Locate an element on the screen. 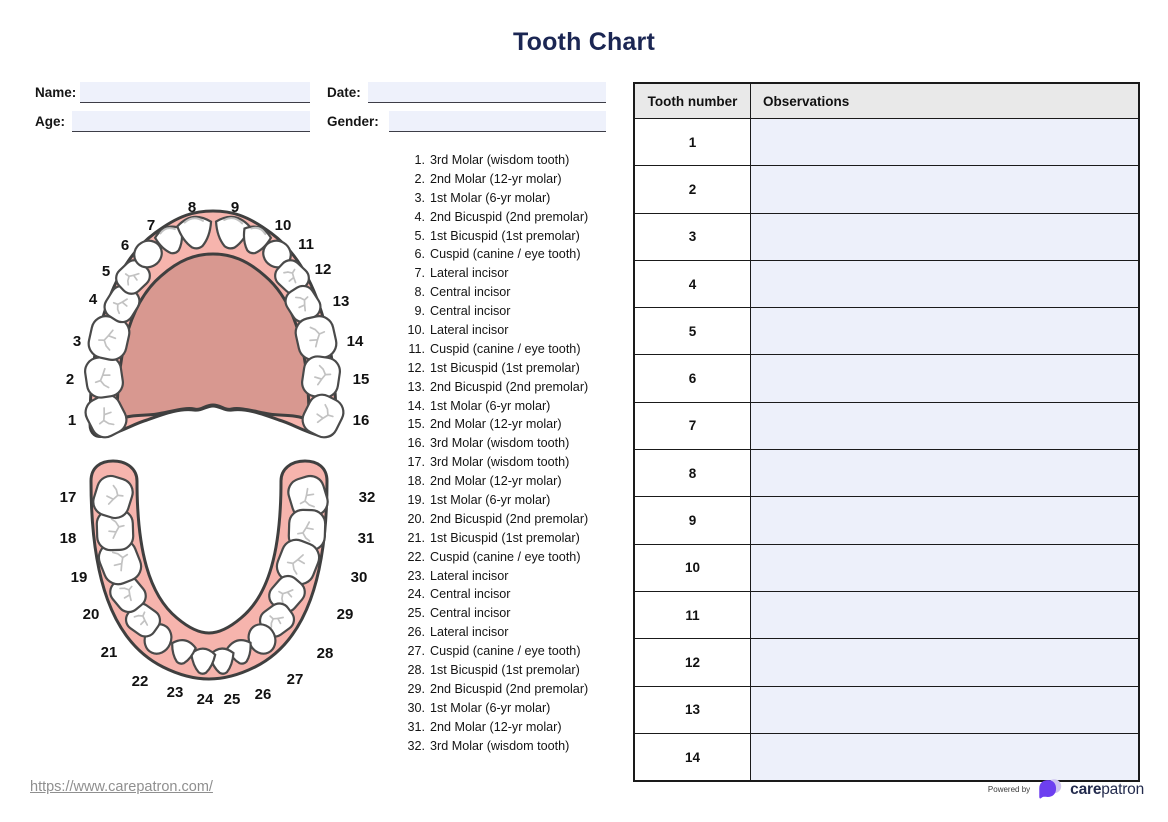  footer-url: https://www.carepatron.com/ is located at coordinates (121, 787).